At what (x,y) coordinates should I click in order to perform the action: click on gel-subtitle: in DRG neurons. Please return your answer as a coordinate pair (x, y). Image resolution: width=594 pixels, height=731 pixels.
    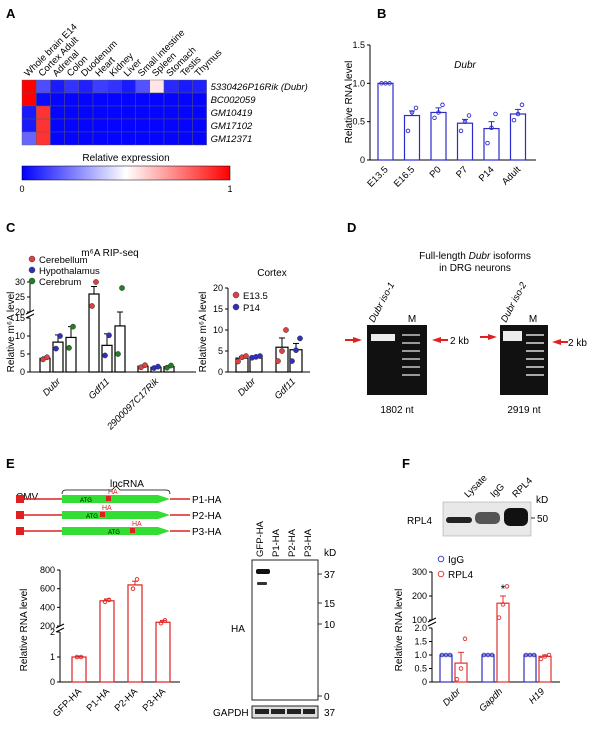
    Looking at the image, I should click on (475, 268).